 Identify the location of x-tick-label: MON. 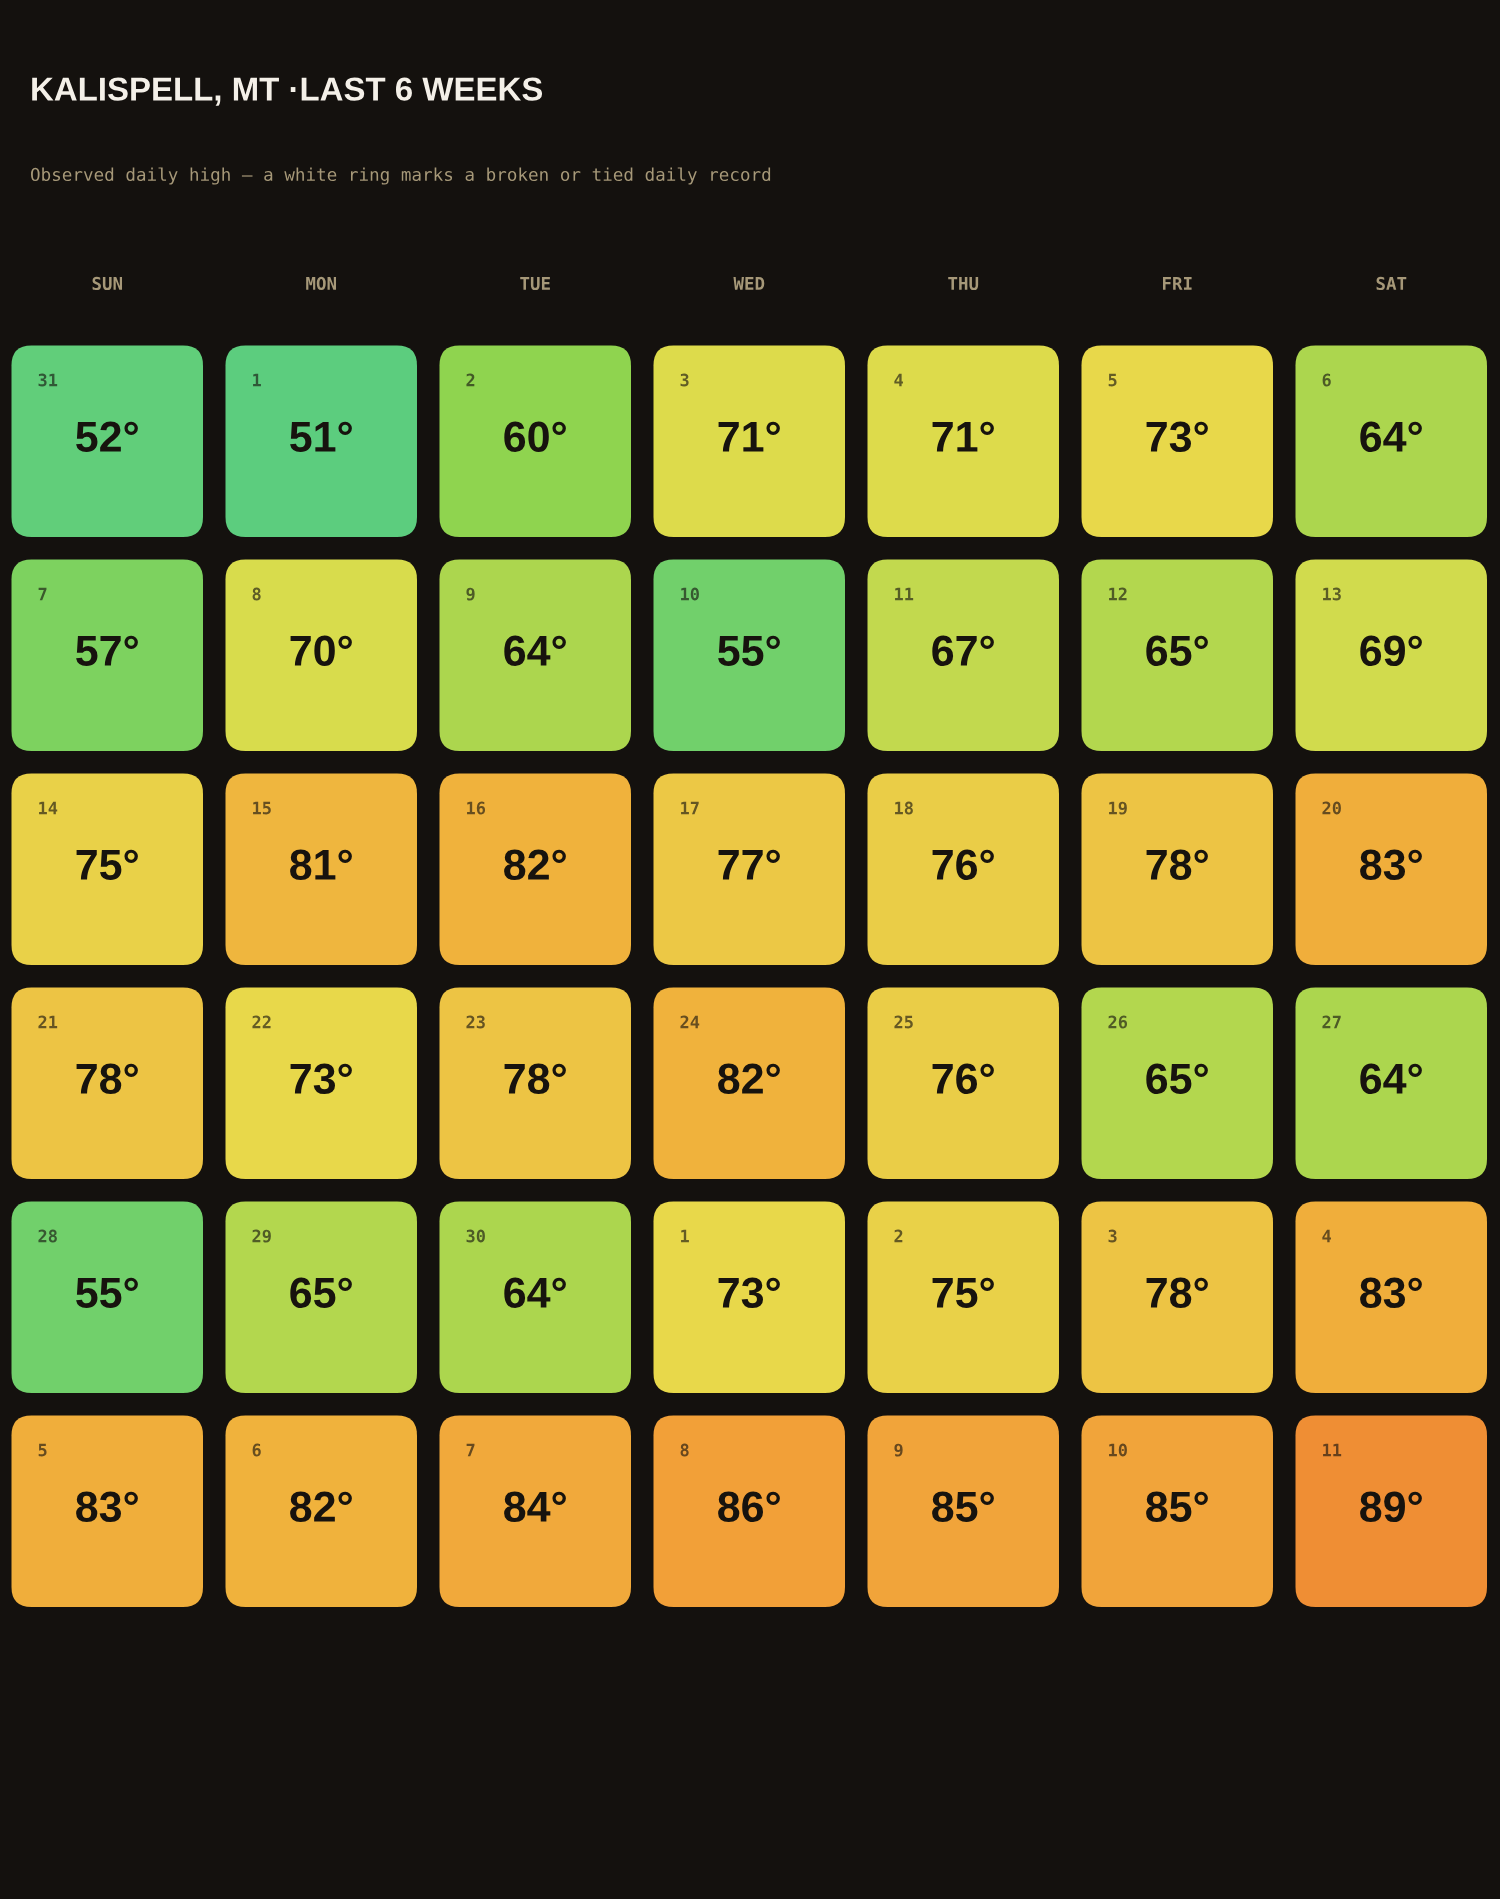
(321, 283).